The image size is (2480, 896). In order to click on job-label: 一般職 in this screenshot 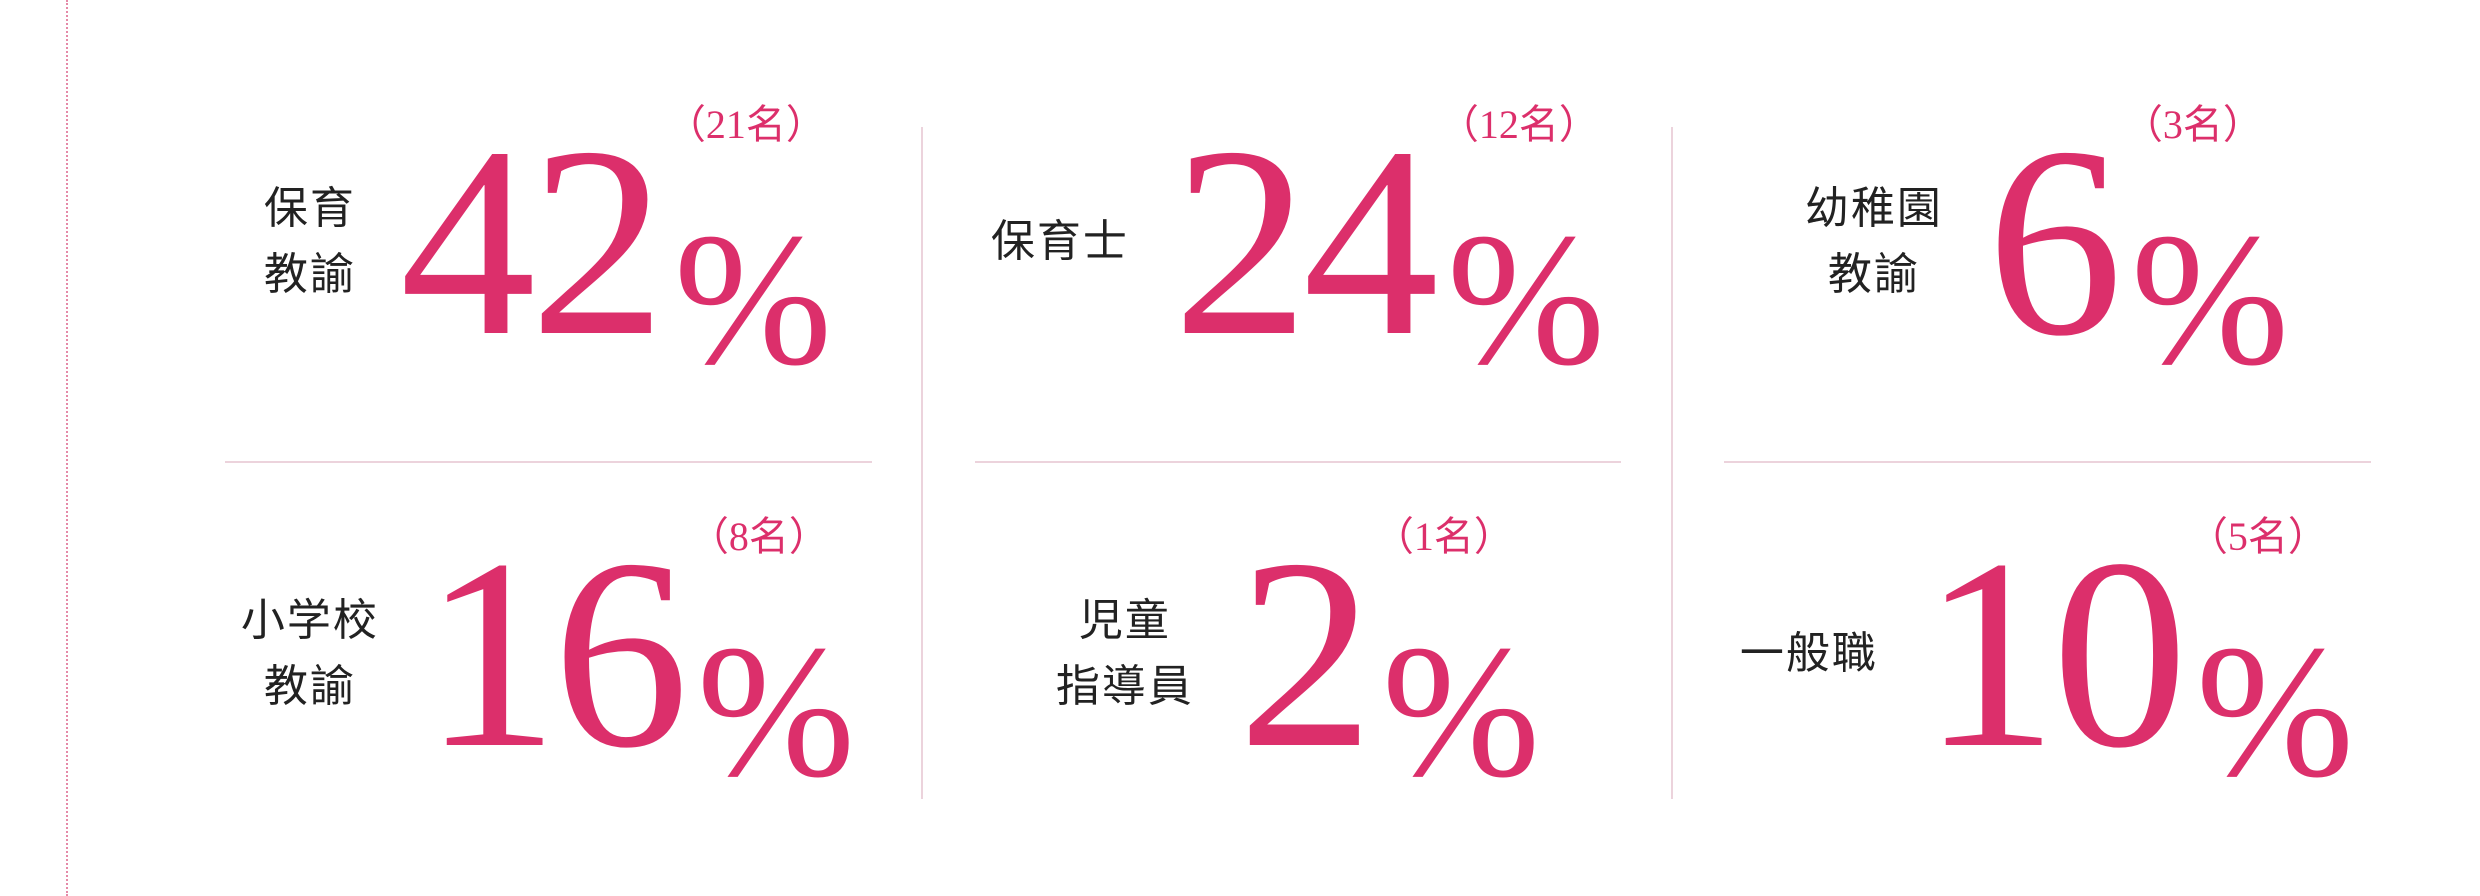, I will do `click(1808, 653)`.